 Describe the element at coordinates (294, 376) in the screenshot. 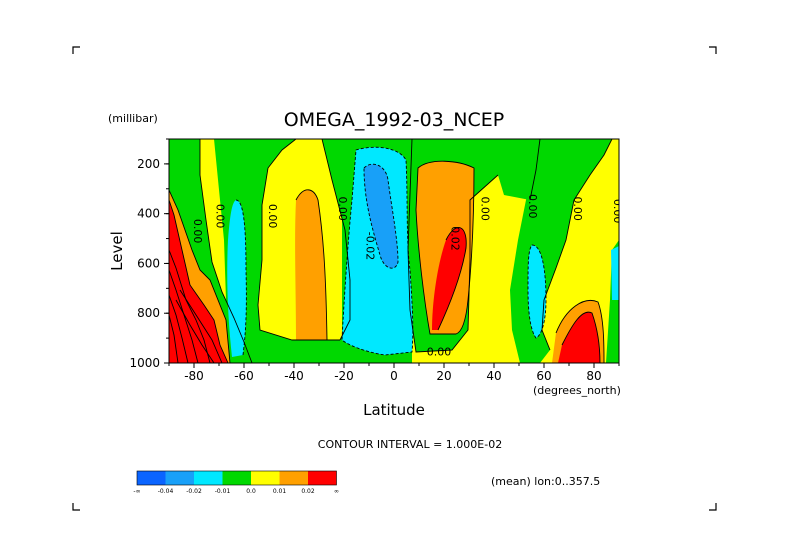

I see `x-tick-label: -40` at that location.